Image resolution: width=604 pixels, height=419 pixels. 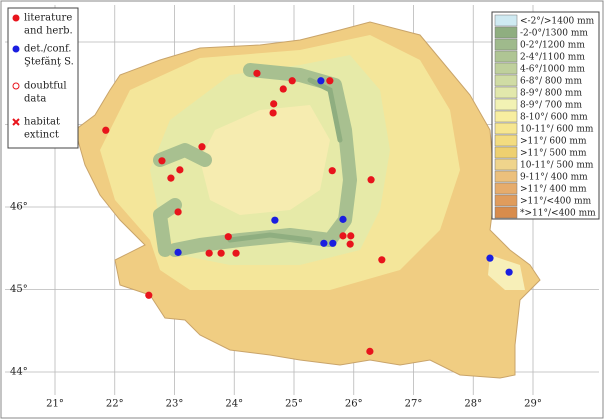 What do you see at coordinates (45, 86) in the screenshot?
I see `legend-label: doubtful` at bounding box center [45, 86].